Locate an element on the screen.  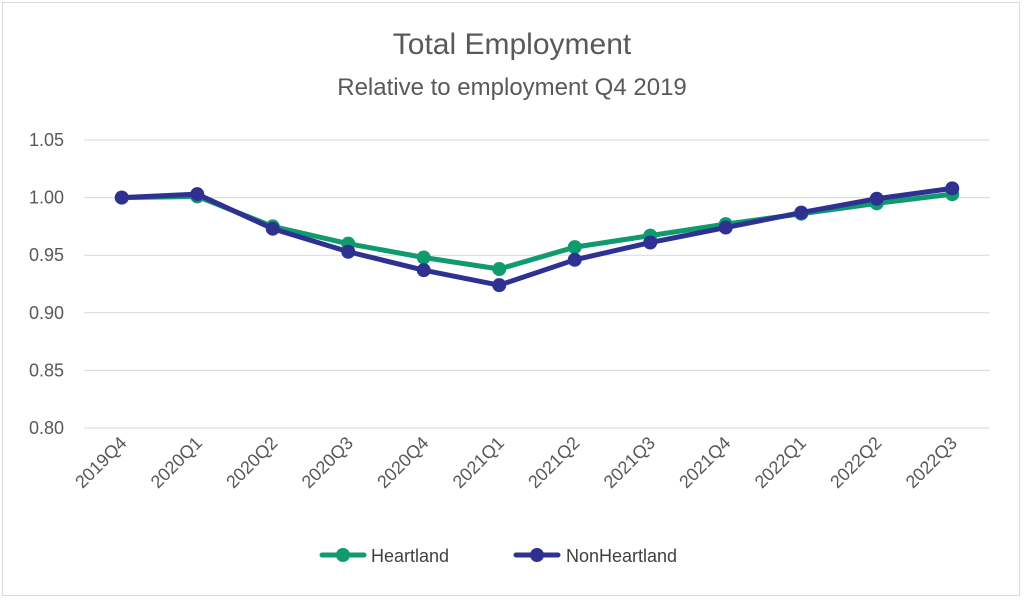
x-tick-label: 2022Q1 is located at coordinates (780, 462).